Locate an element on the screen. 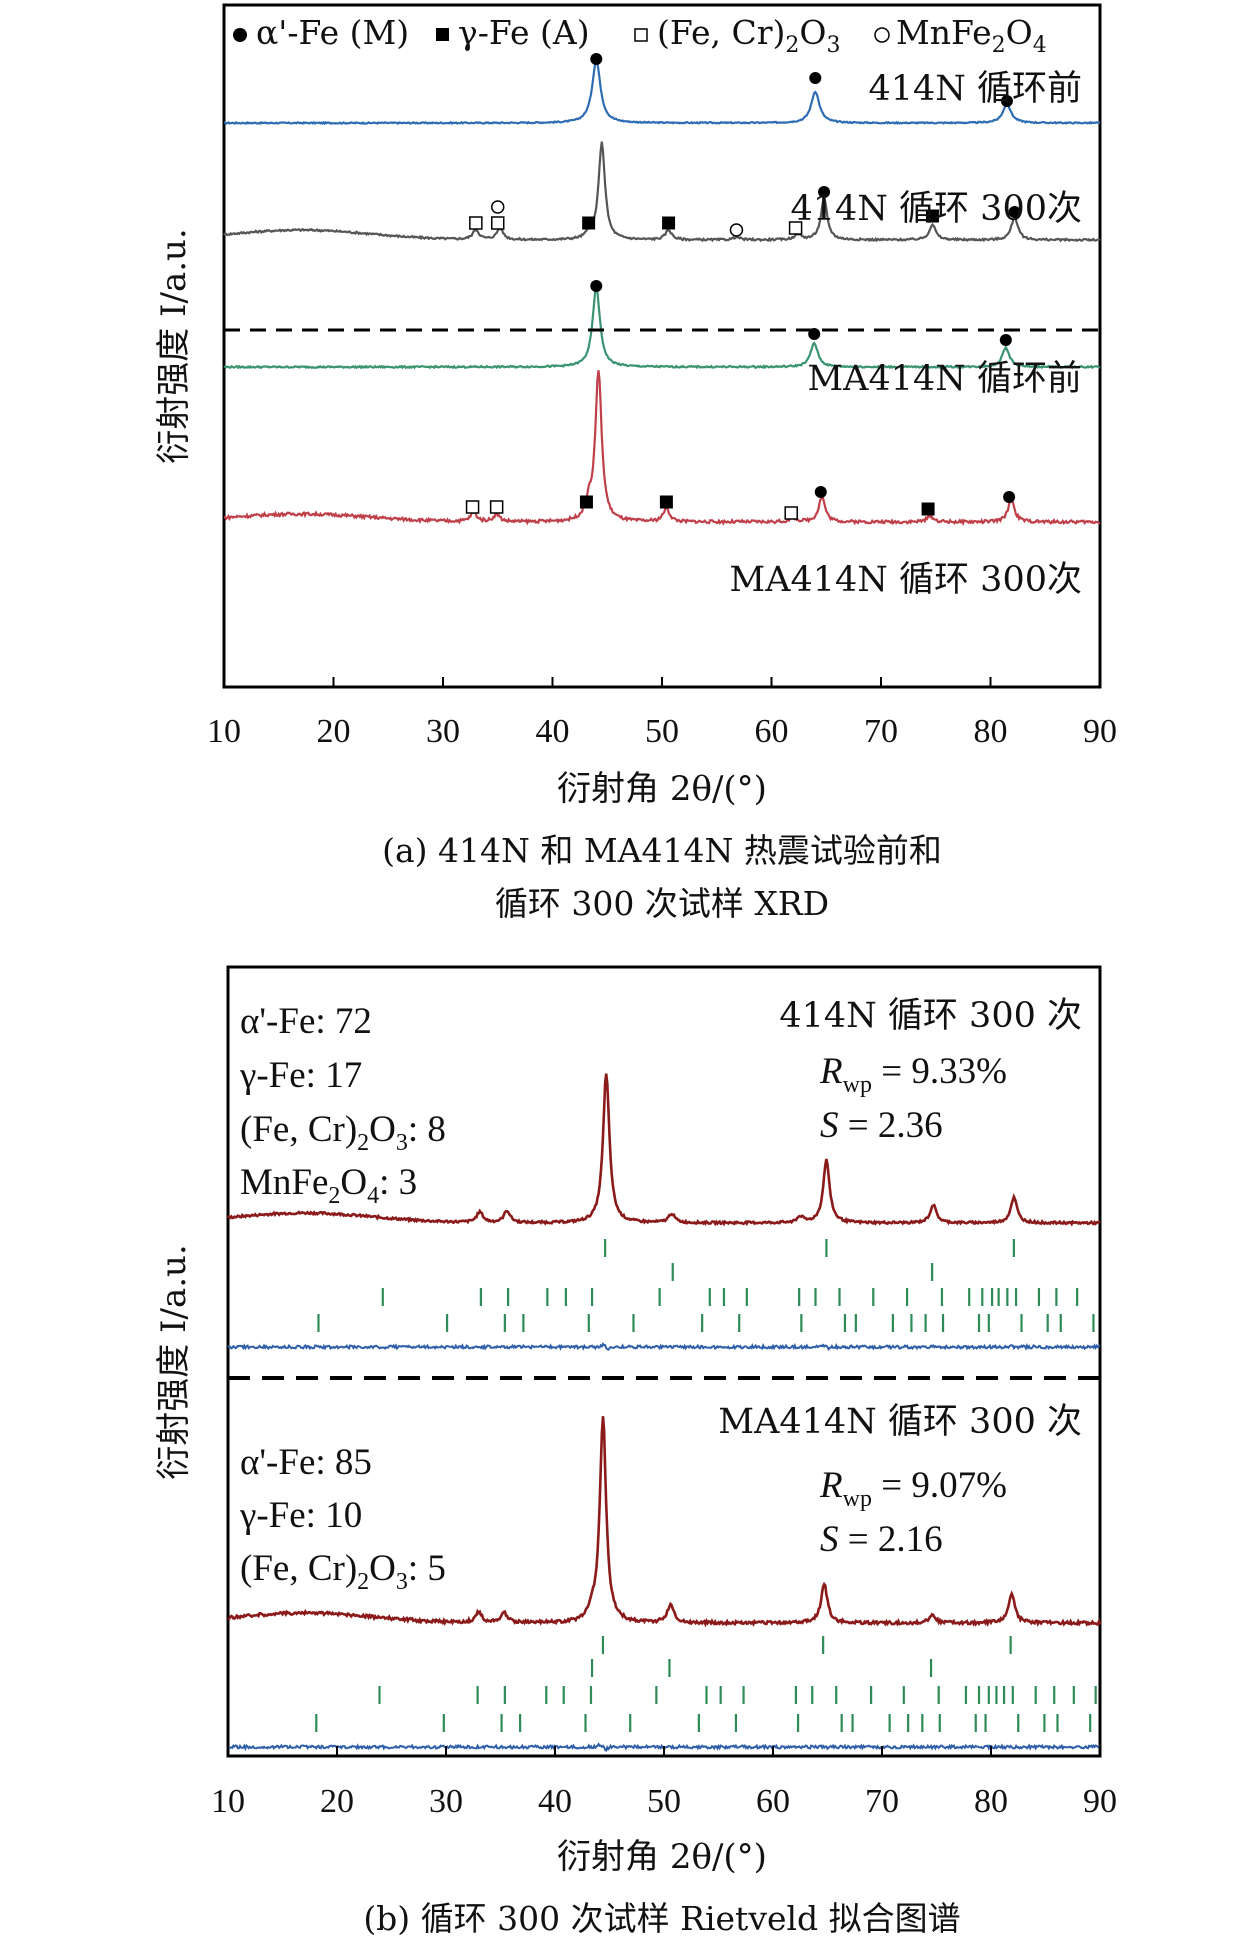  legend-open-square-marker is located at coordinates (641, 35).